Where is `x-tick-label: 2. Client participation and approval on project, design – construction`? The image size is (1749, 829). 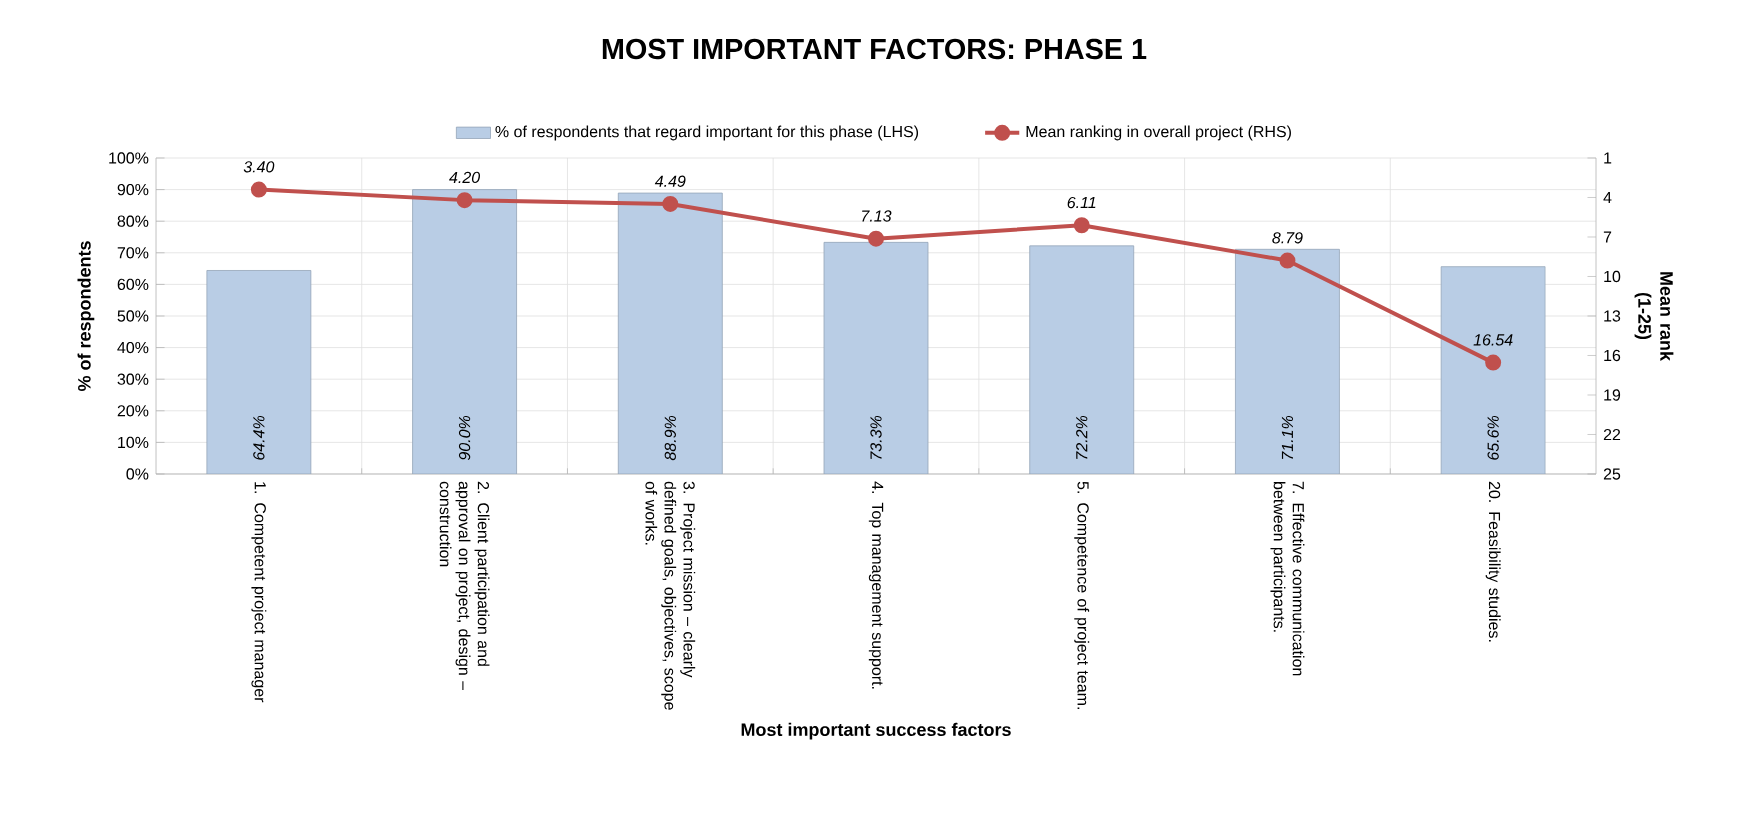
x-tick-label: 2. Client participation and approval on project, design – construction is located at coordinates (464, 586).